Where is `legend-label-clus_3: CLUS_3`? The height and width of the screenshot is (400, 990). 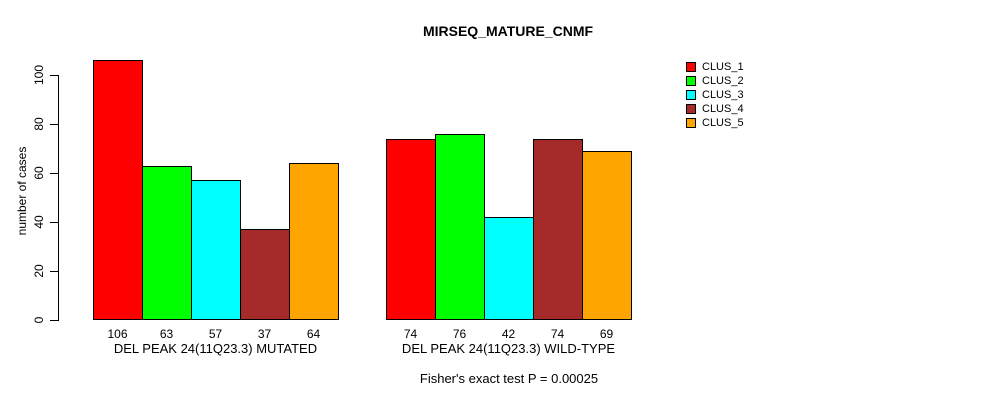 legend-label-clus_3: CLUS_3 is located at coordinates (723, 95).